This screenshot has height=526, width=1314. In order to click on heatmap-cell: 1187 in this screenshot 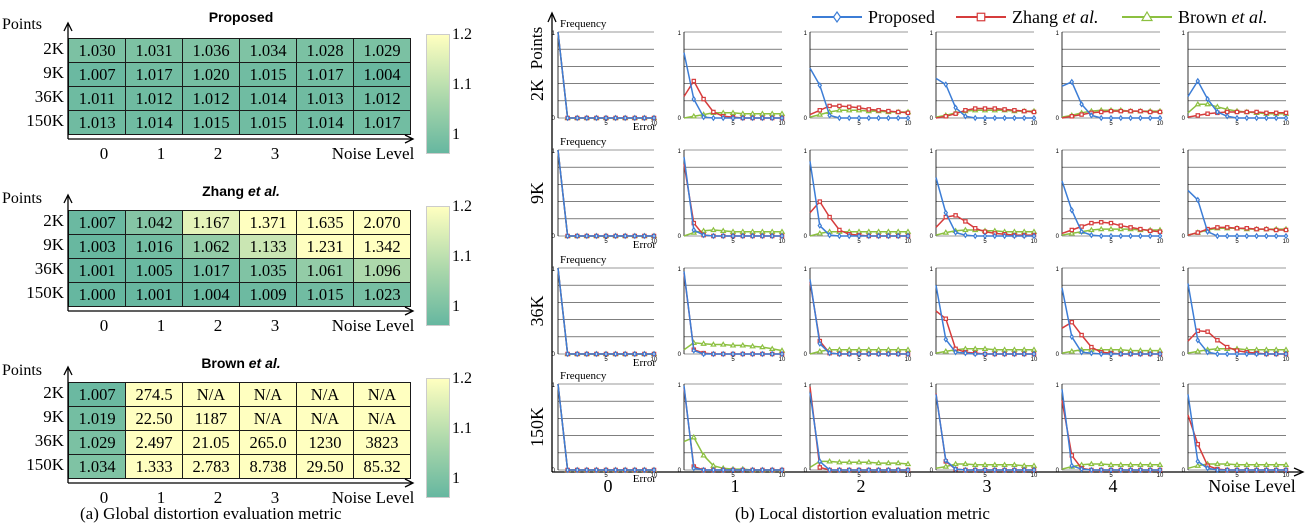, I will do `click(211, 418)`.